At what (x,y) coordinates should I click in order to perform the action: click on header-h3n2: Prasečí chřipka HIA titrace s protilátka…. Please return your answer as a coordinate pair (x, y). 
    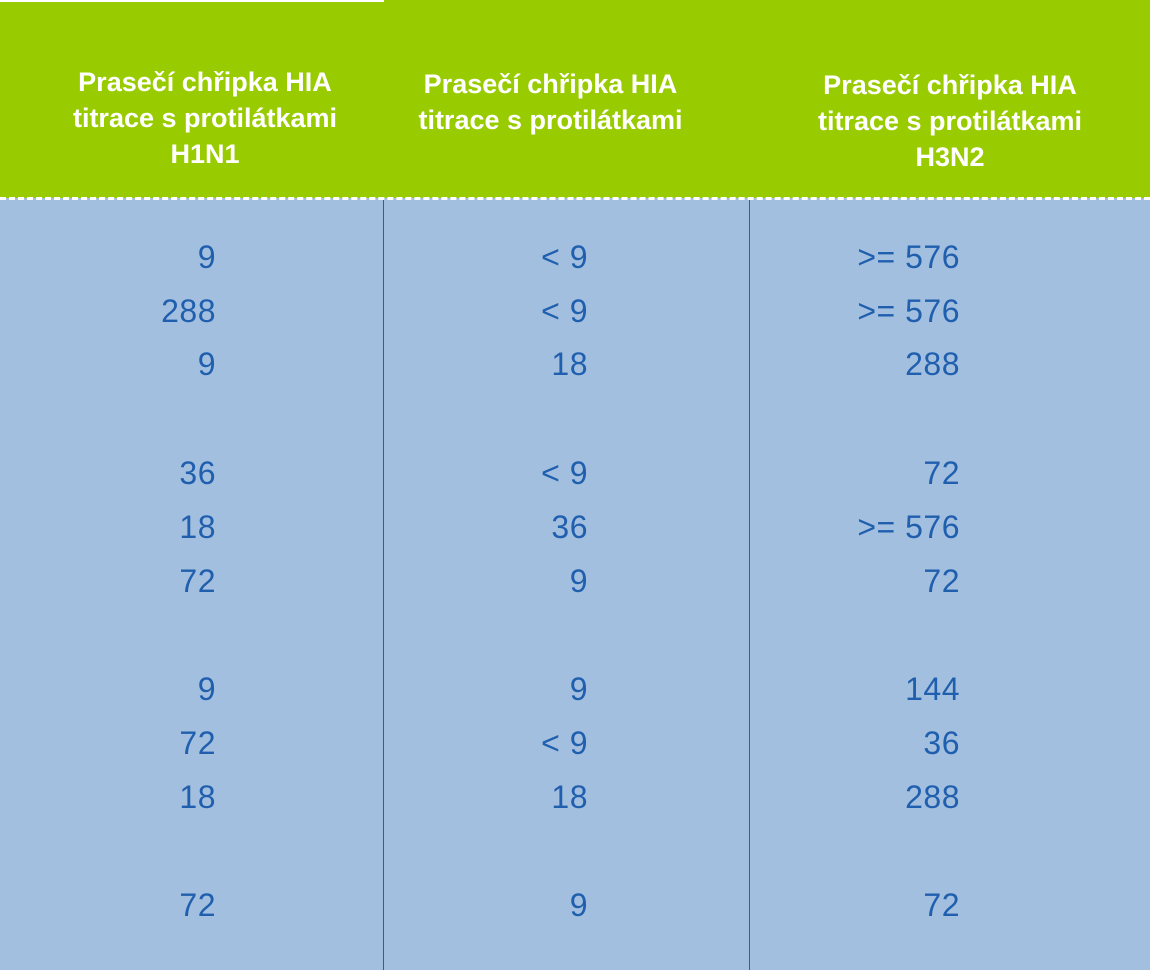
    Looking at the image, I should click on (950, 121).